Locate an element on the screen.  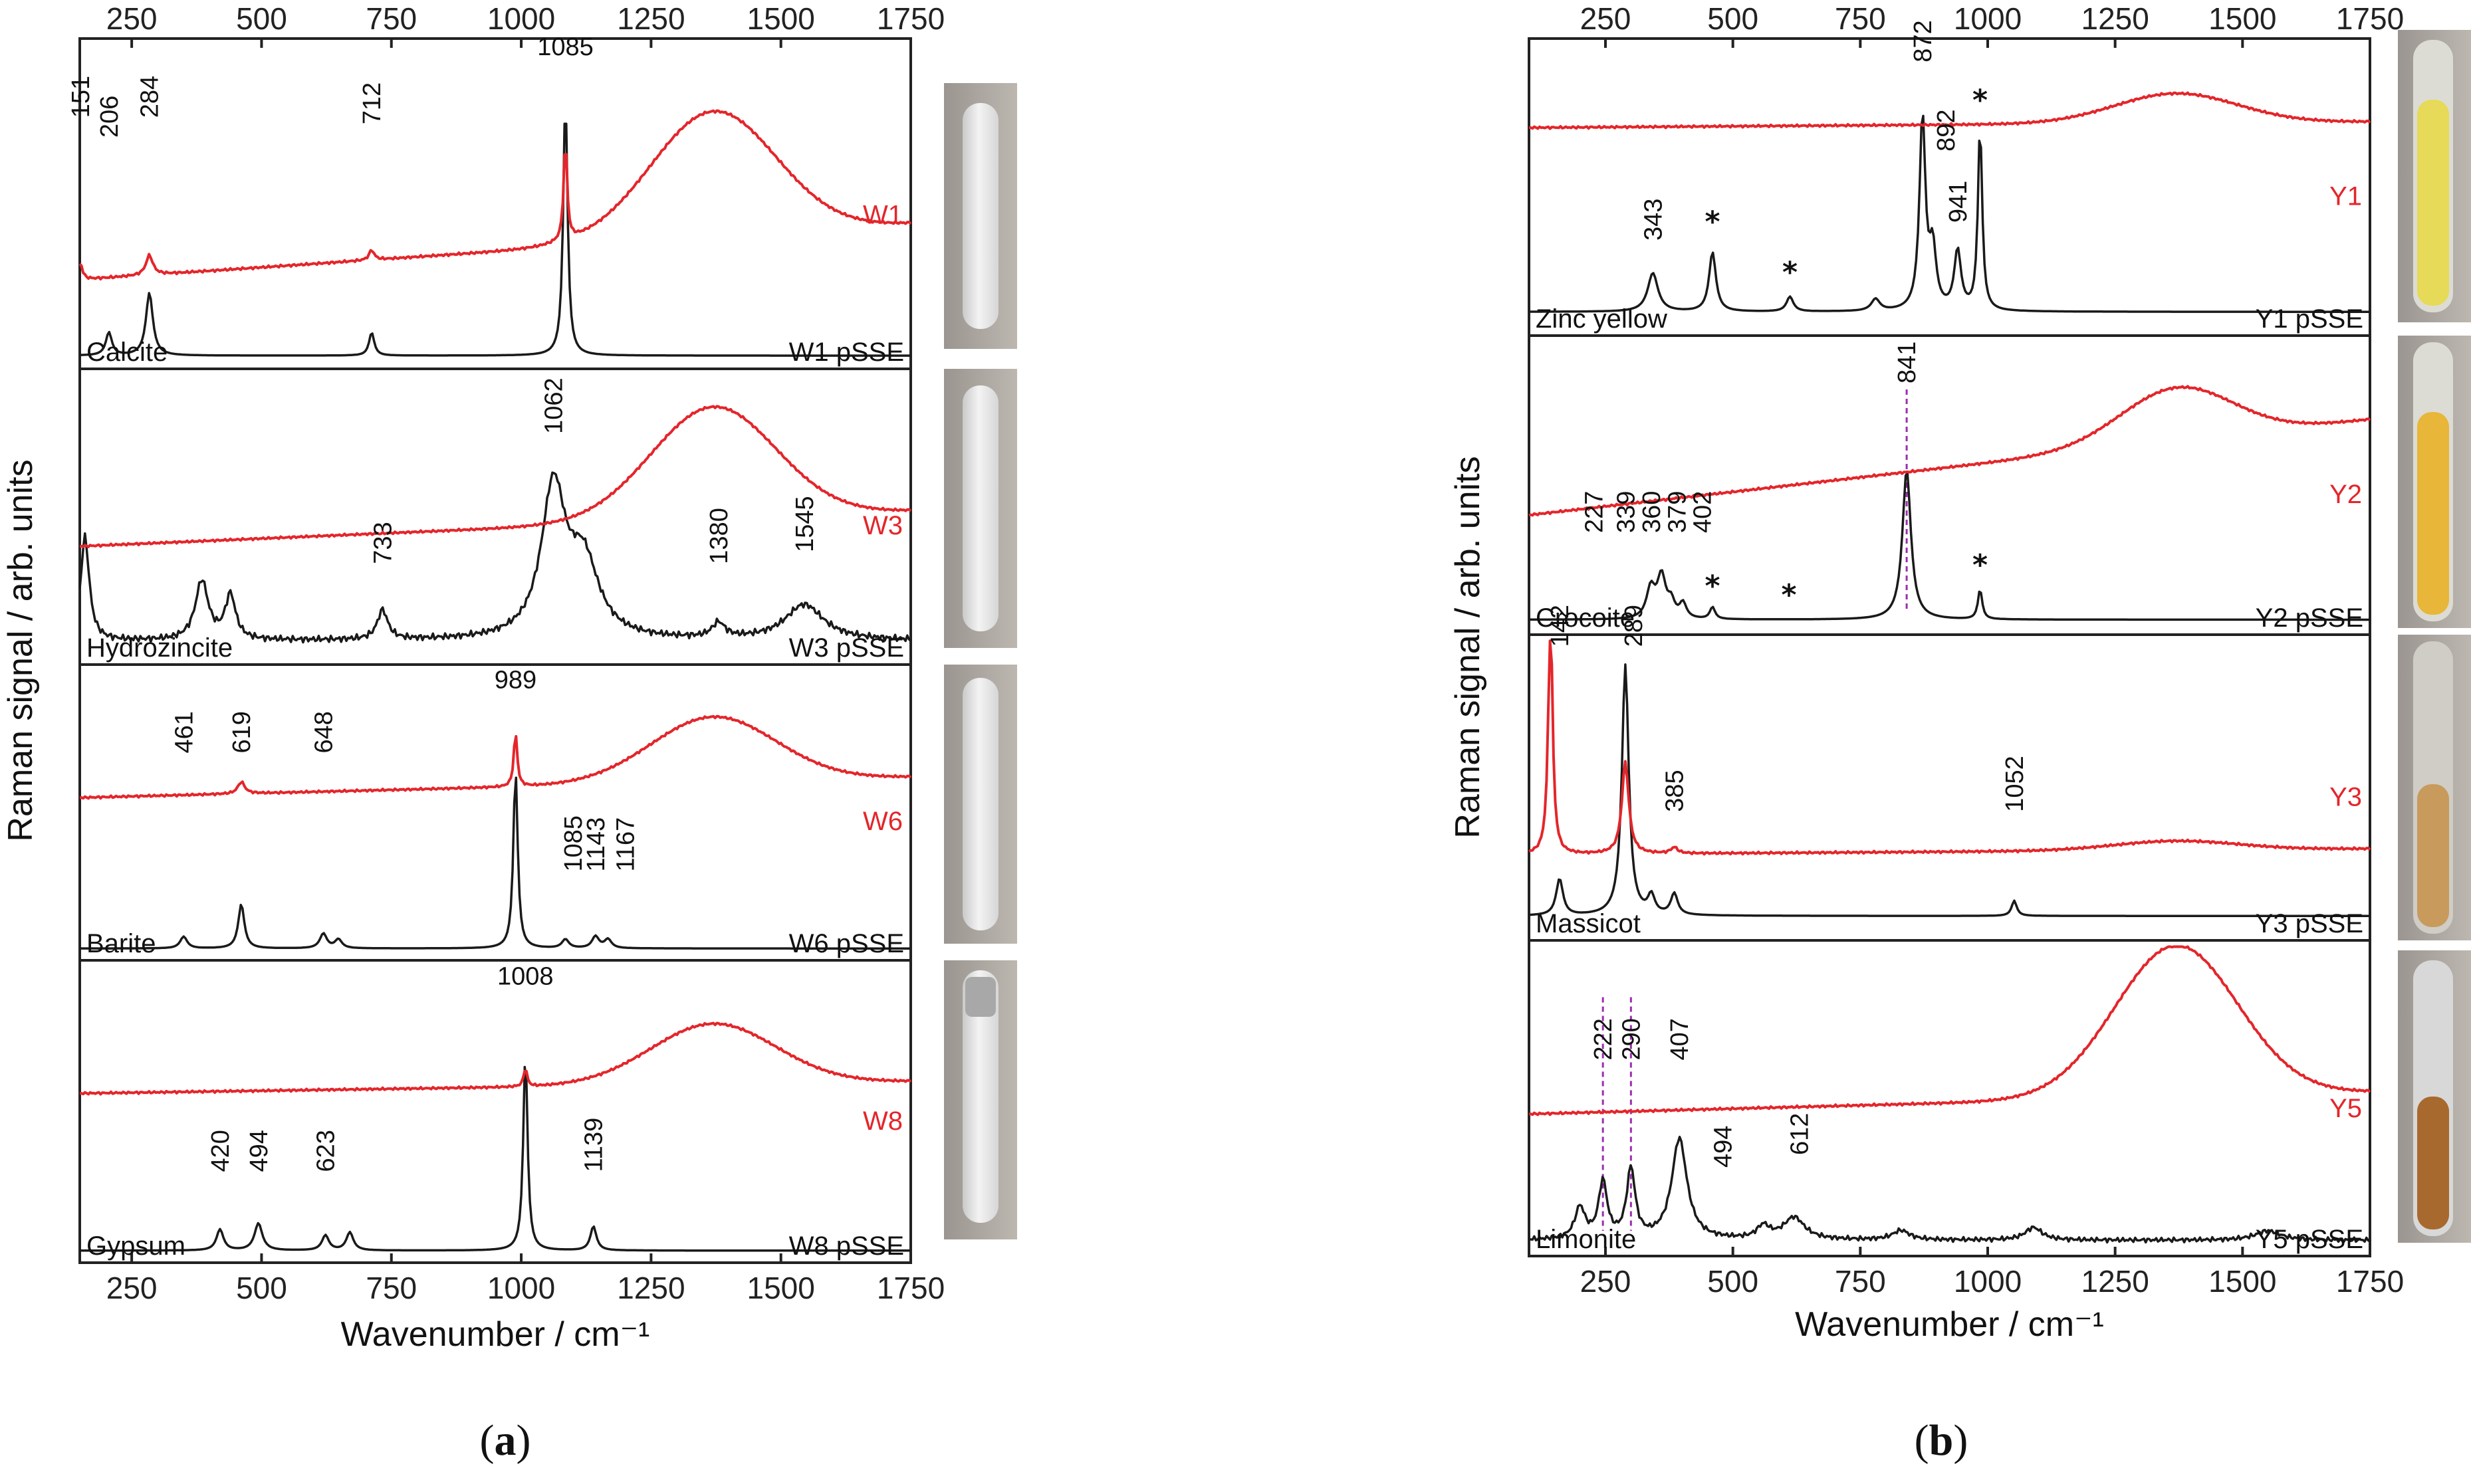
spectrum-panel-y5: Limonite Y5 pSSE Y5 222 290 407 494 612 is located at coordinates (1950, 1096).